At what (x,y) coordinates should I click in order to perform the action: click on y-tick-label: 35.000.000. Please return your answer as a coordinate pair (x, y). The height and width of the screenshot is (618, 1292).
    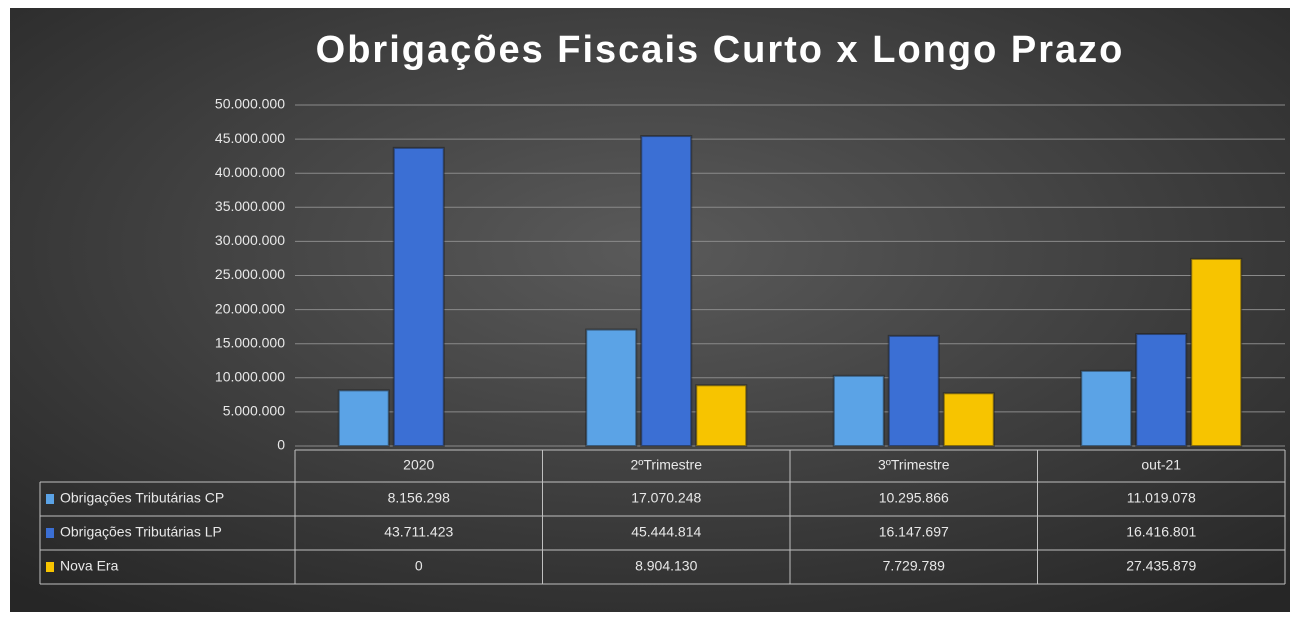
    Looking at the image, I should click on (250, 206).